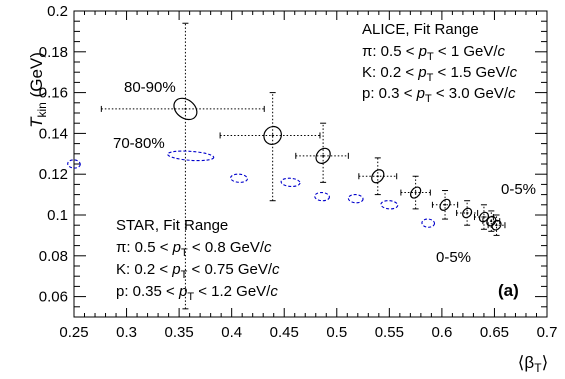 This screenshot has width=565, height=379. What do you see at coordinates (440, 74) in the screenshot?
I see `alice-legend-kaon: K: 0.2 < pT < 1.5 GeV/c` at bounding box center [440, 74].